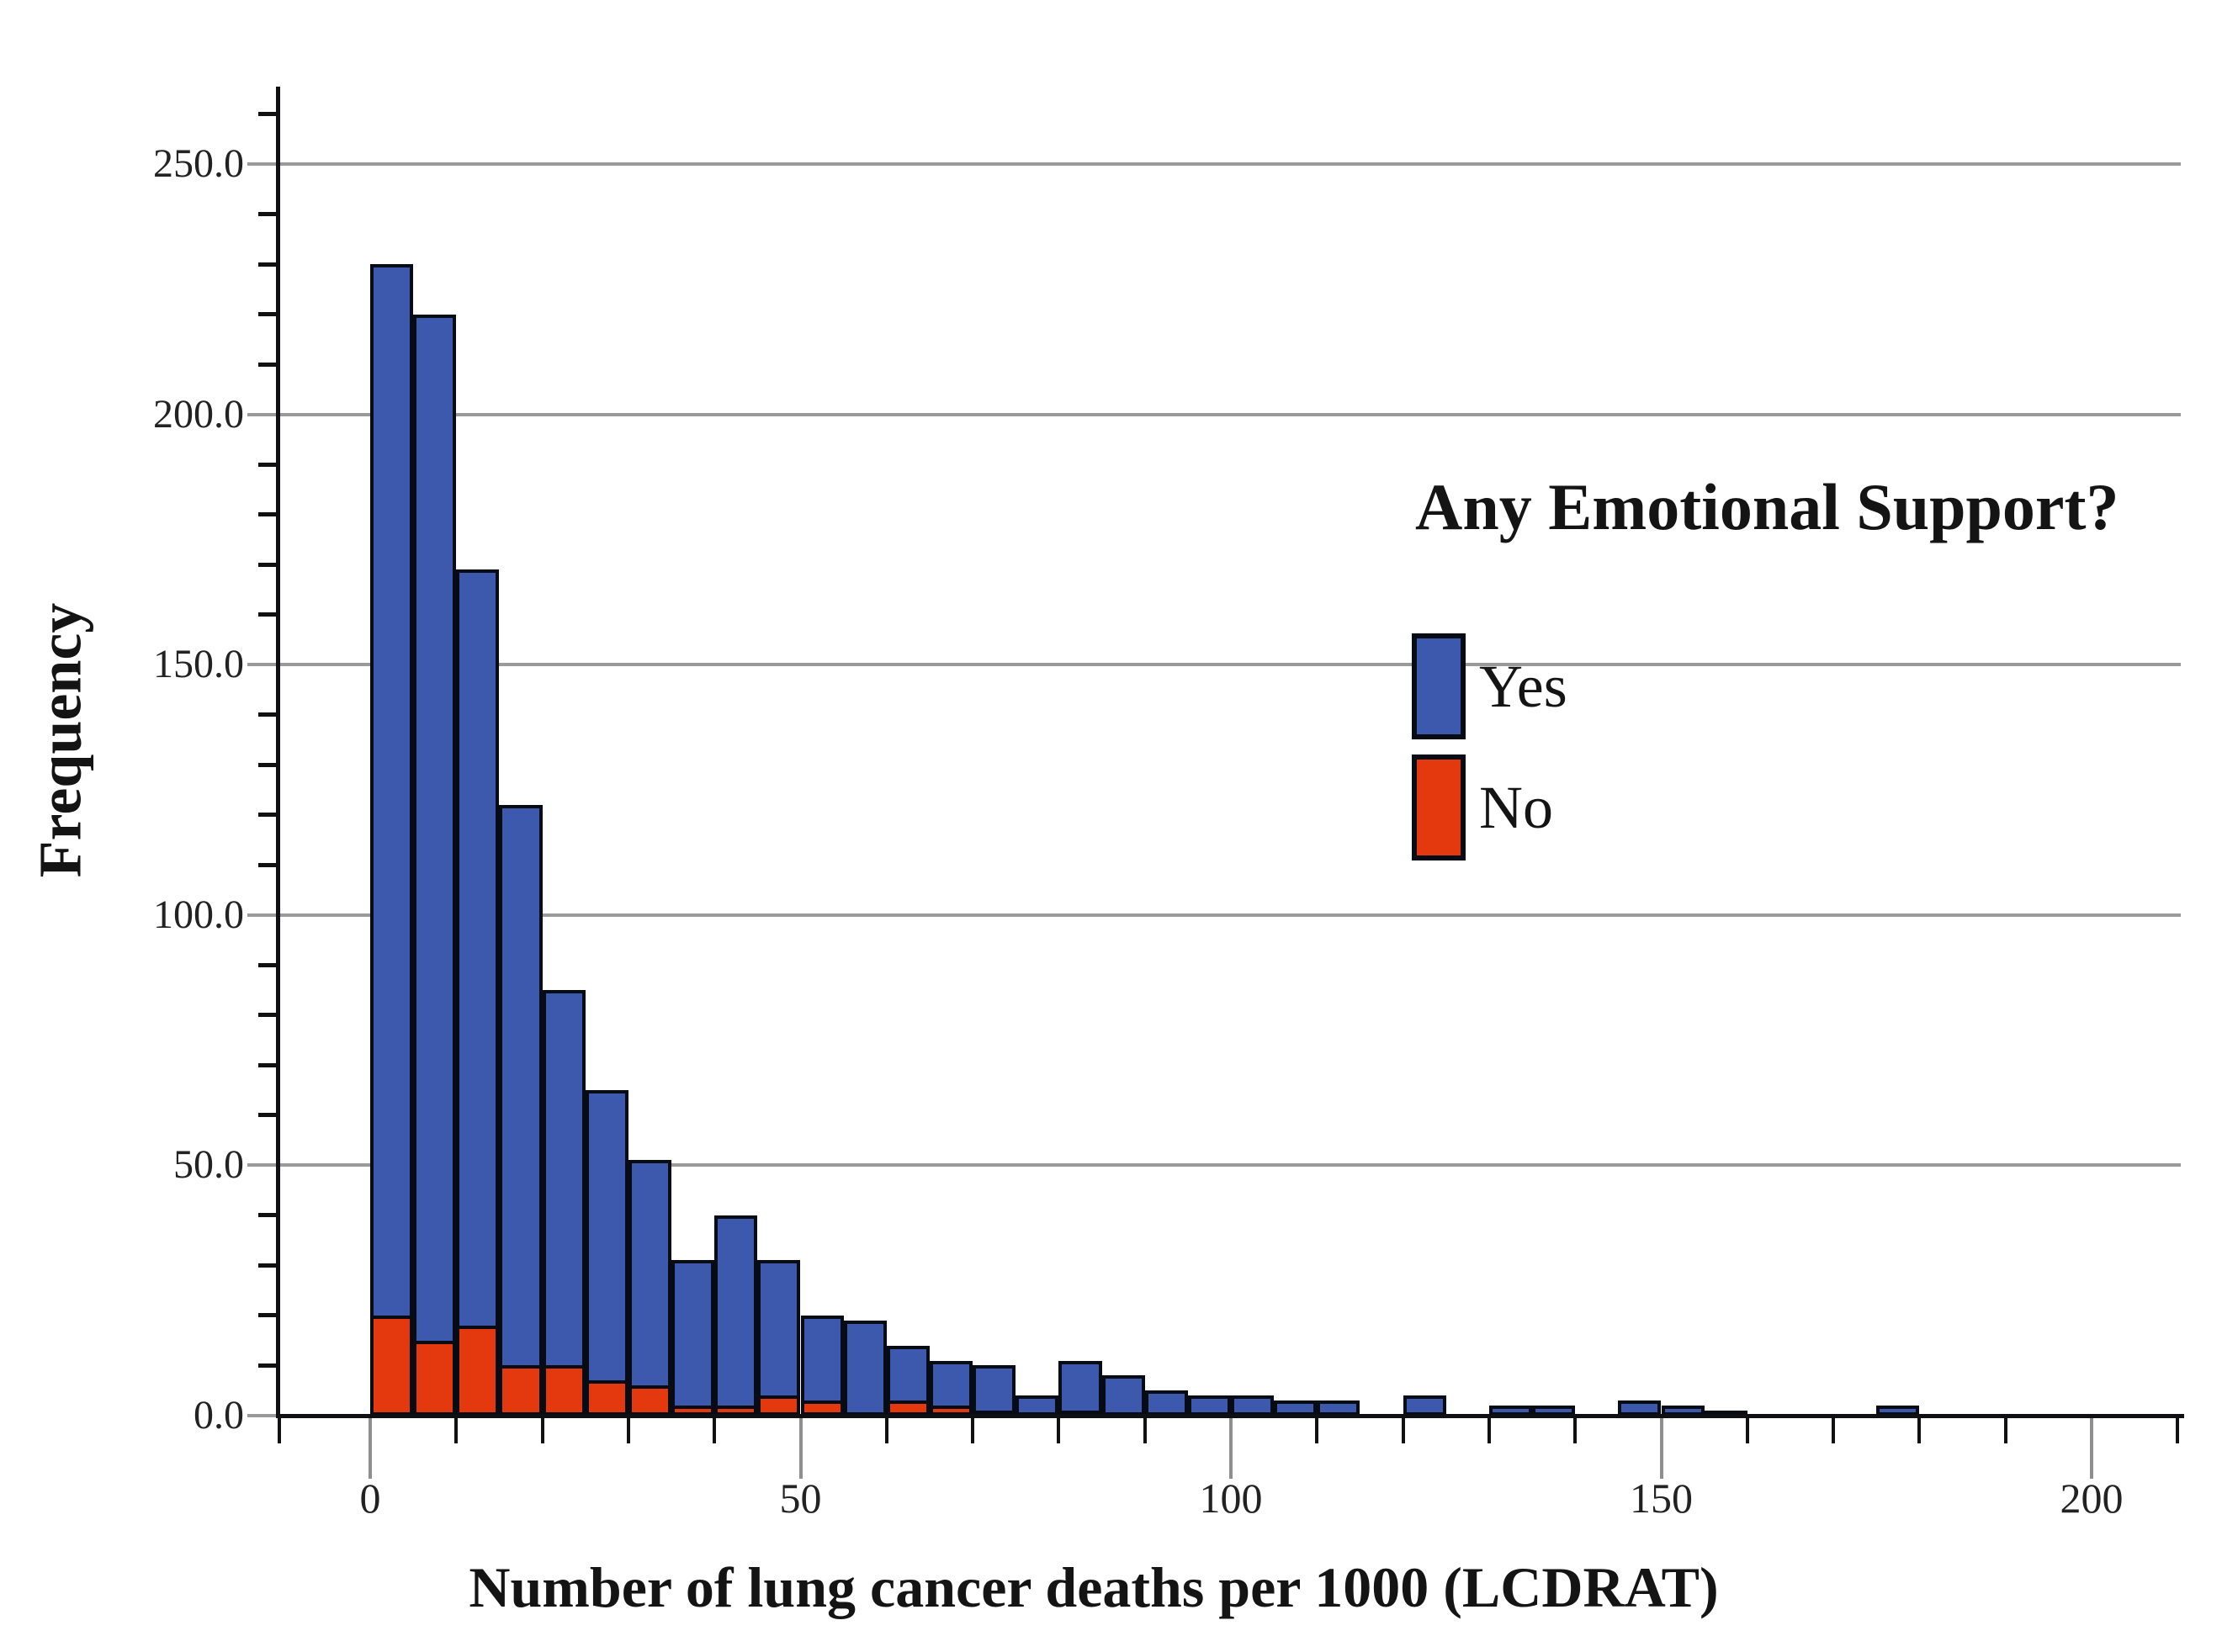 This screenshot has width=2222, height=1652. Describe the element at coordinates (800, 1498) in the screenshot. I see `x-tick-label: 50` at that location.